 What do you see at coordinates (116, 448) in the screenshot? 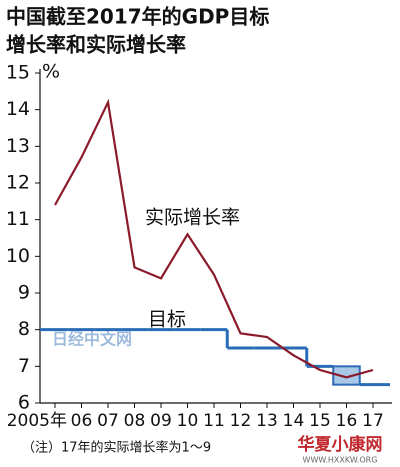
I see `footnote: （注）17年的实际增长率为1～9` at bounding box center [116, 448].